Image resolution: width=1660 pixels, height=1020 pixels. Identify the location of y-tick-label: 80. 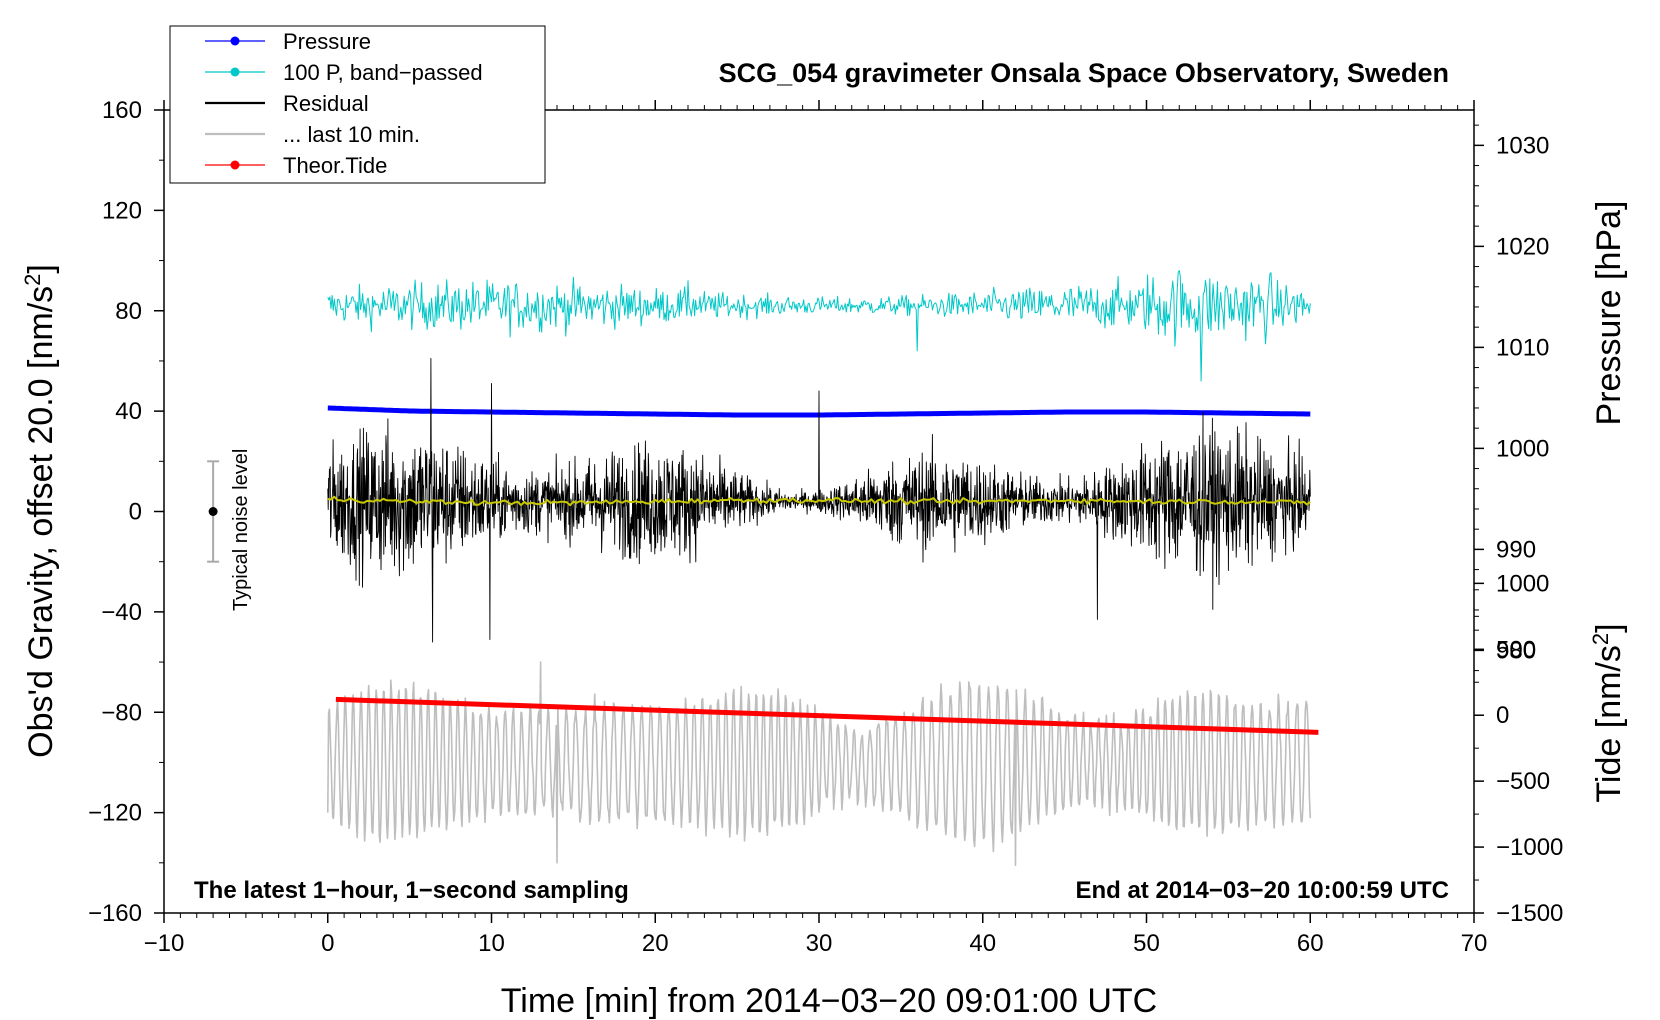
(128, 311).